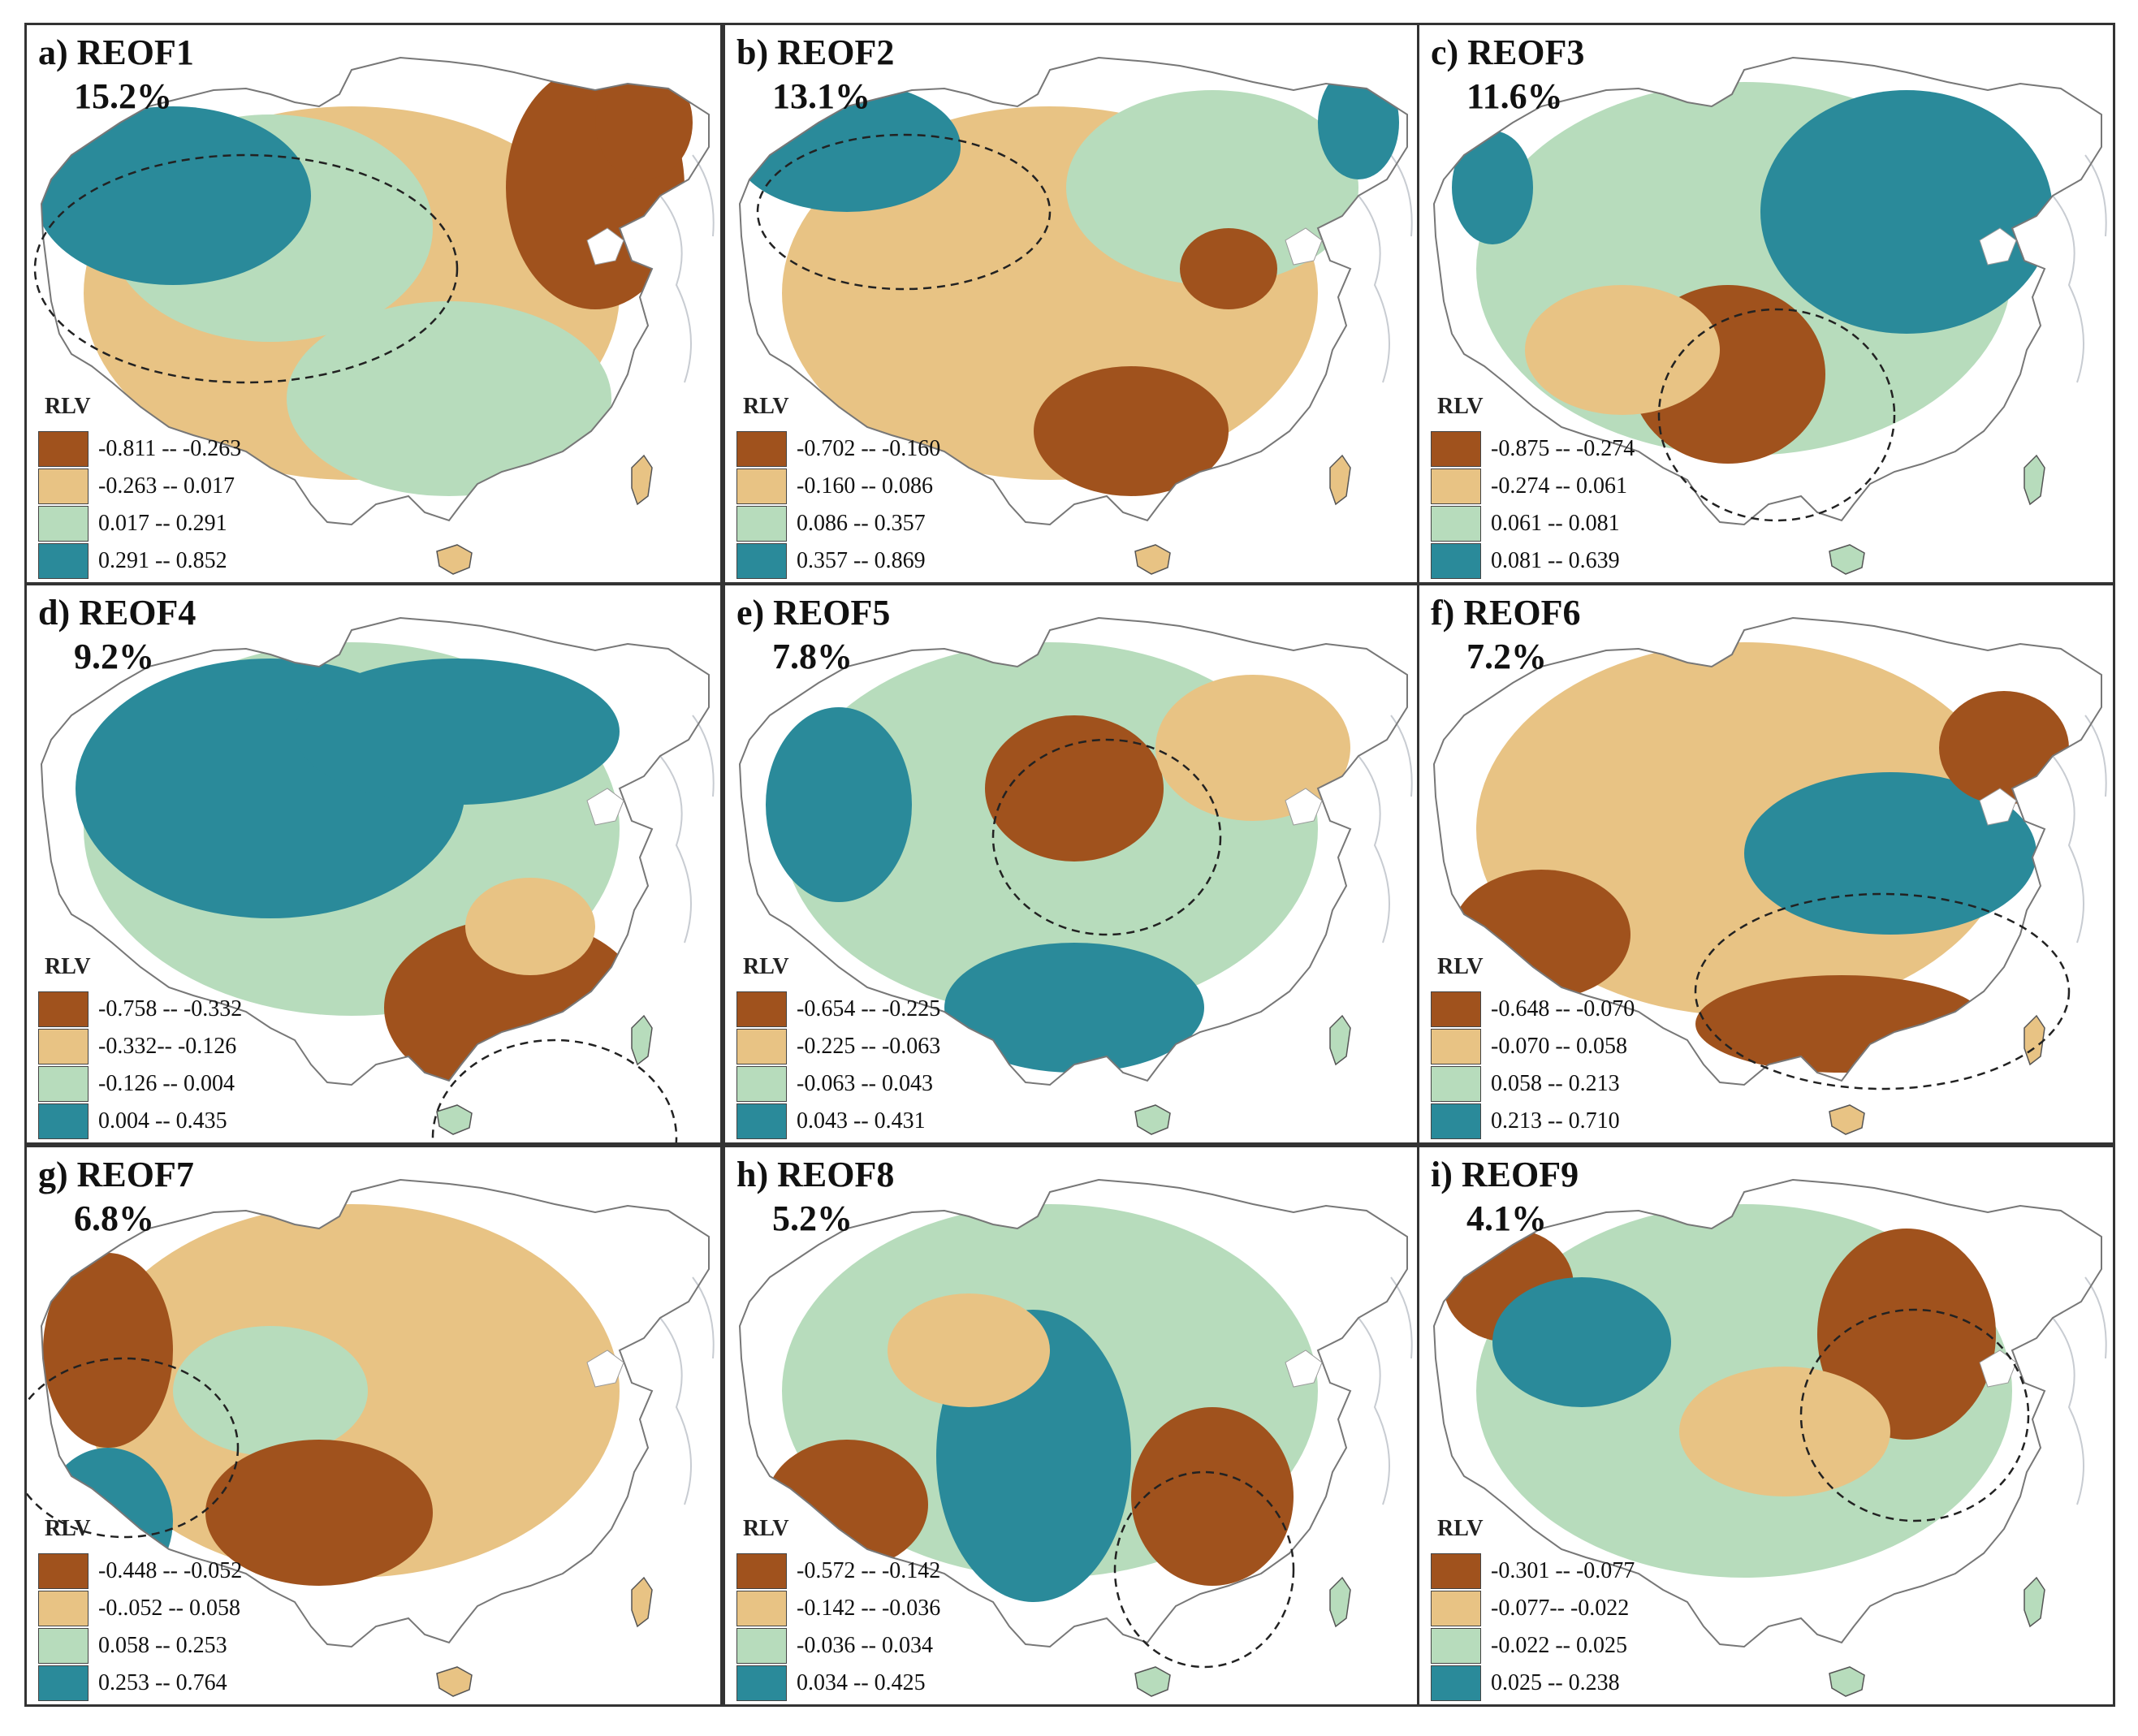 The width and height of the screenshot is (2138, 1736). I want to click on legend-item: -0.448 -- -0.052, so click(172, 1572).